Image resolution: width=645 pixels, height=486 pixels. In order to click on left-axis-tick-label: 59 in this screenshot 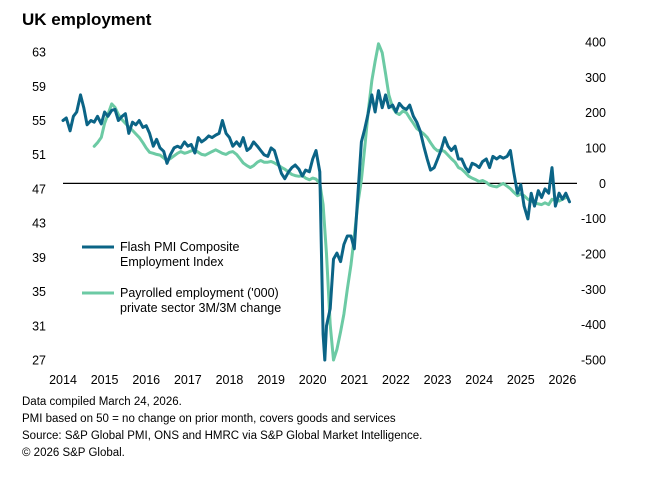, I will do `click(39, 87)`.